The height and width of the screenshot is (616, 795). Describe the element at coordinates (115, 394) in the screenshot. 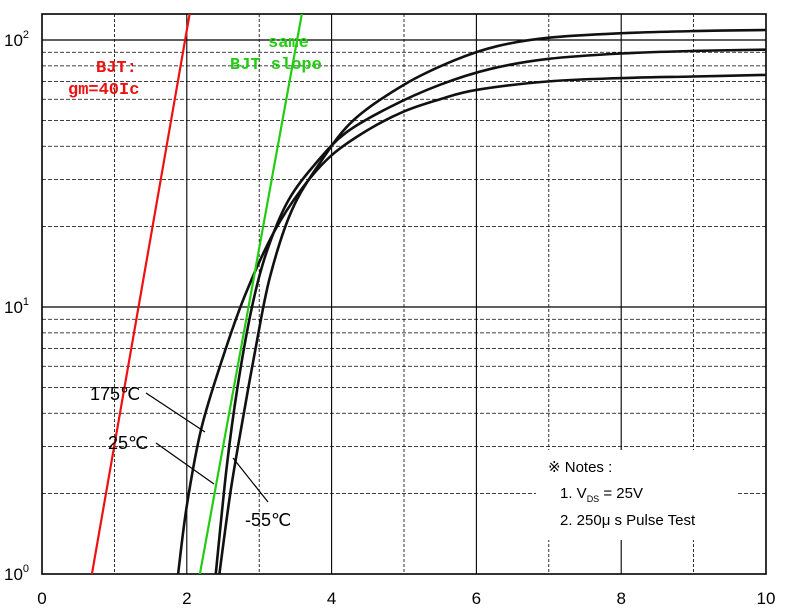

I see `label-175c: 175℃` at that location.